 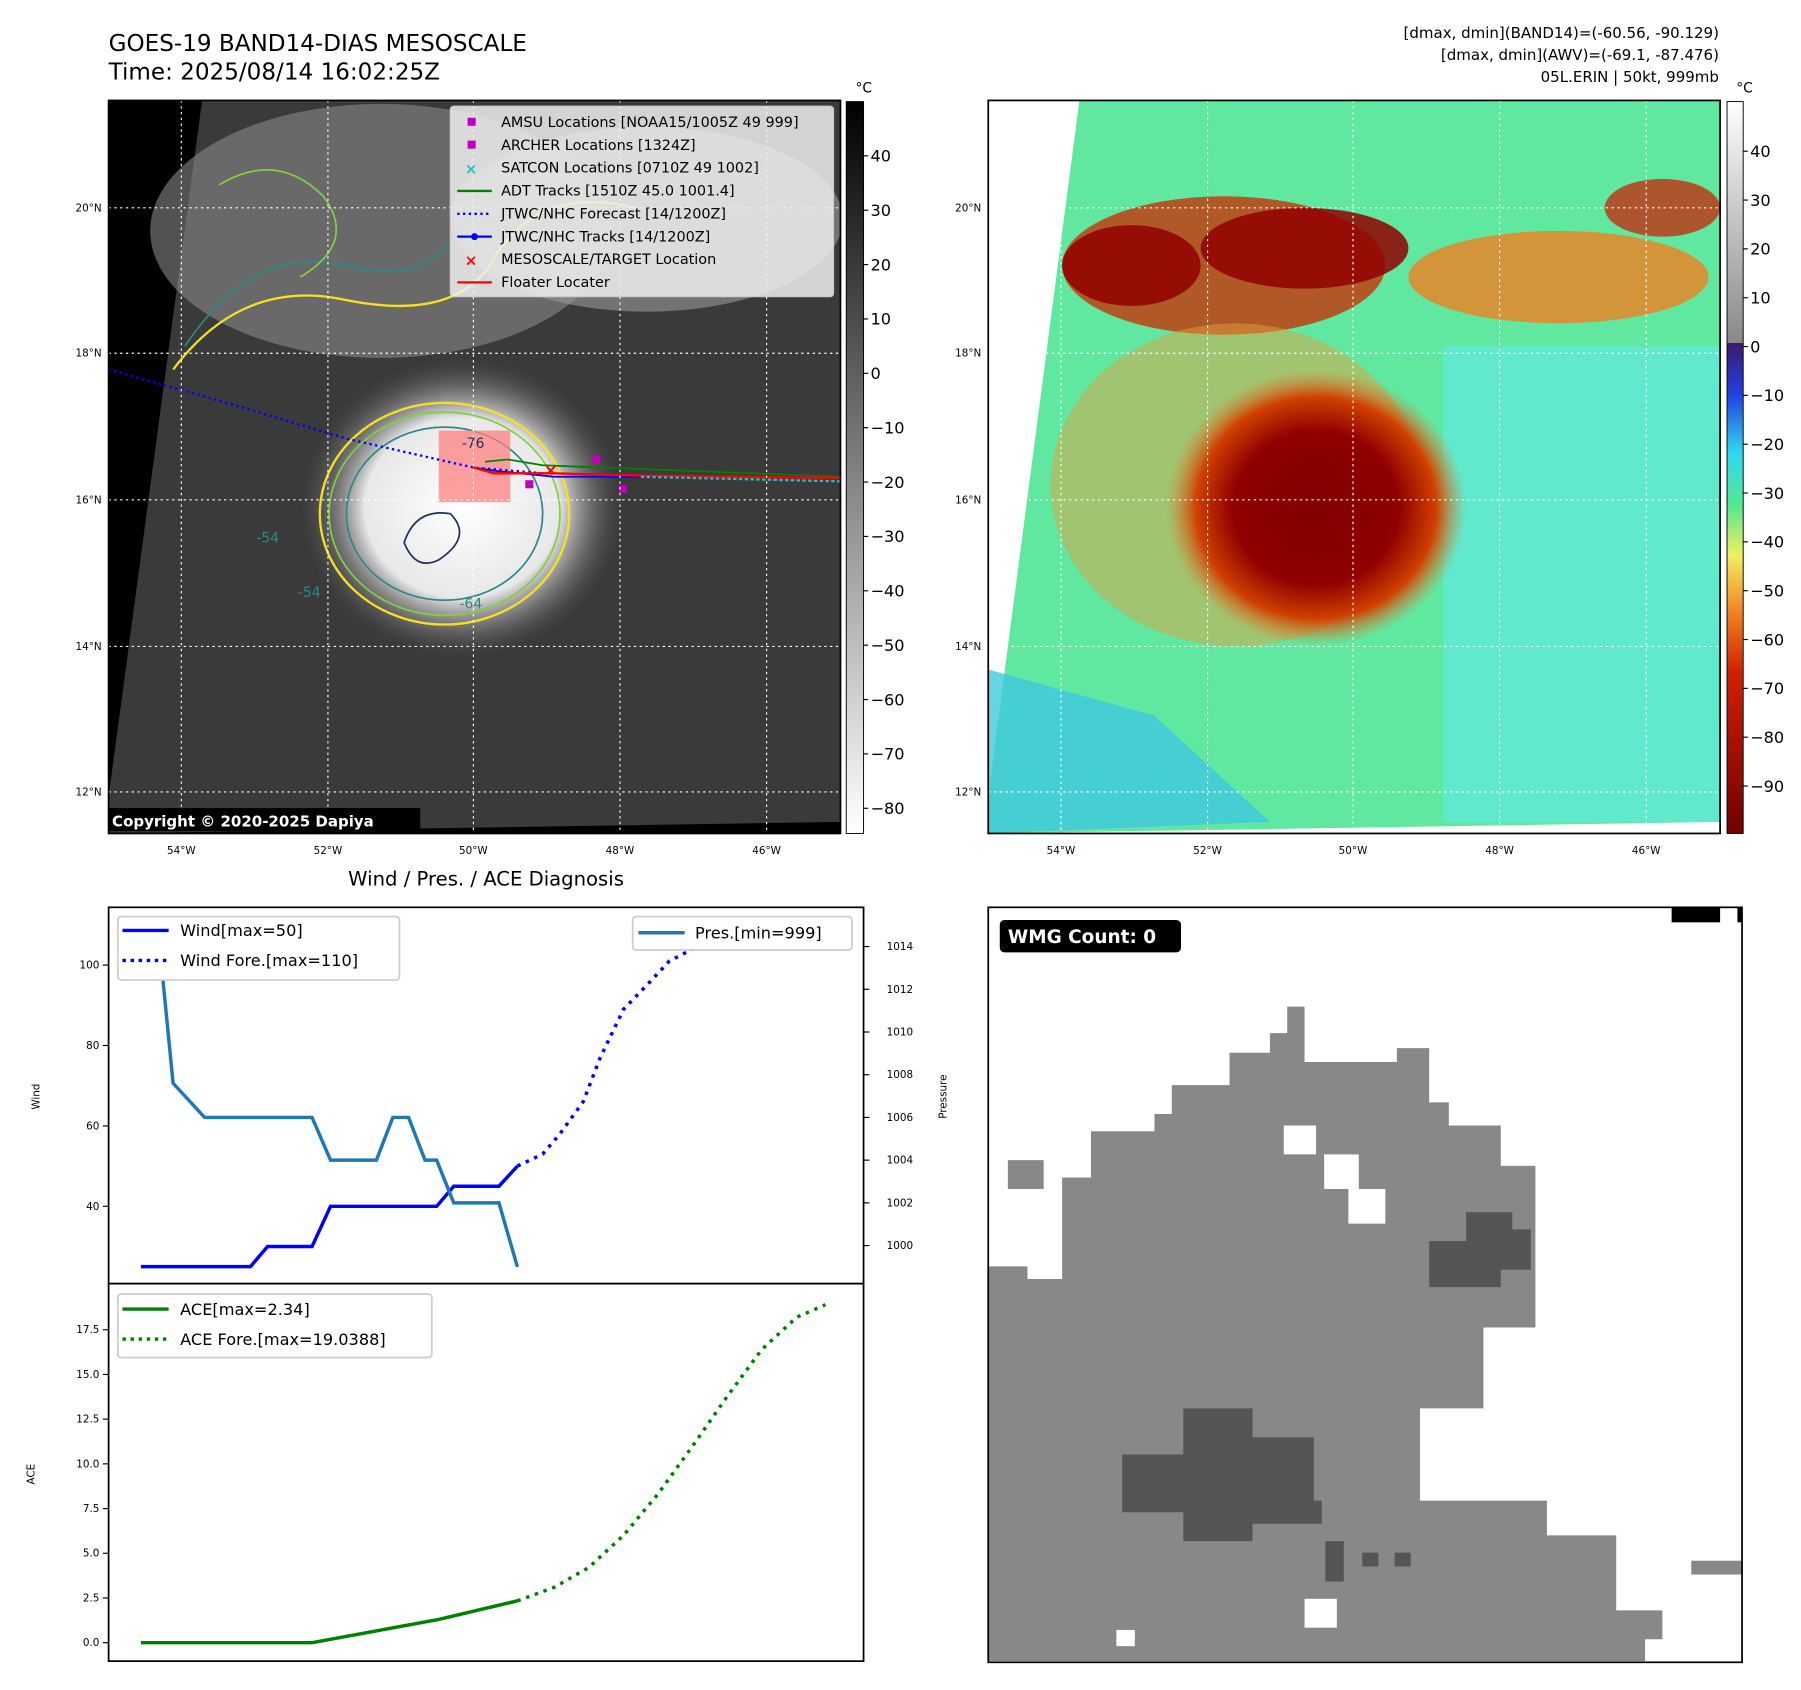 I want to click on chart-title: Wind / Pres. / ACE Diagnosis, so click(x=486, y=878).